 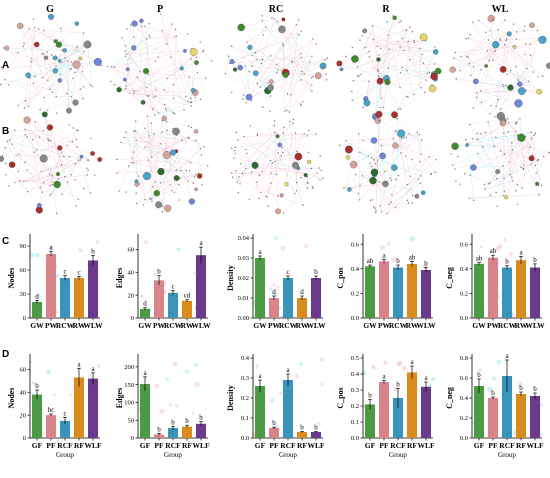 What do you see at coordinates (507, 445) in the screenshot?
I see `x-tick-label: RCF` at bounding box center [507, 445].